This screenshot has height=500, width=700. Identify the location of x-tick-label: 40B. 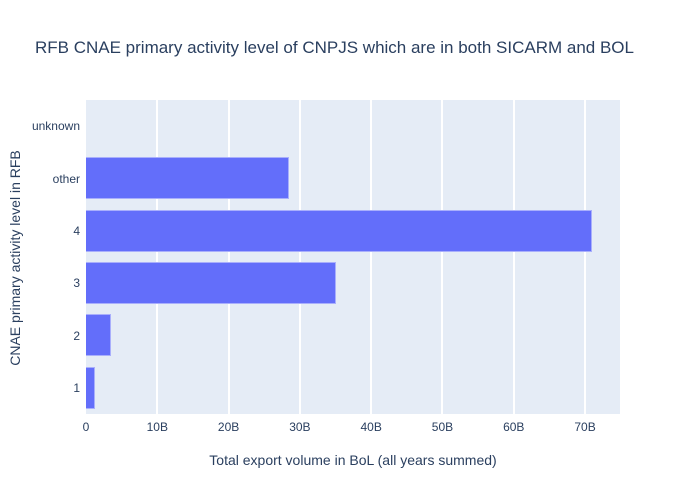
(371, 427).